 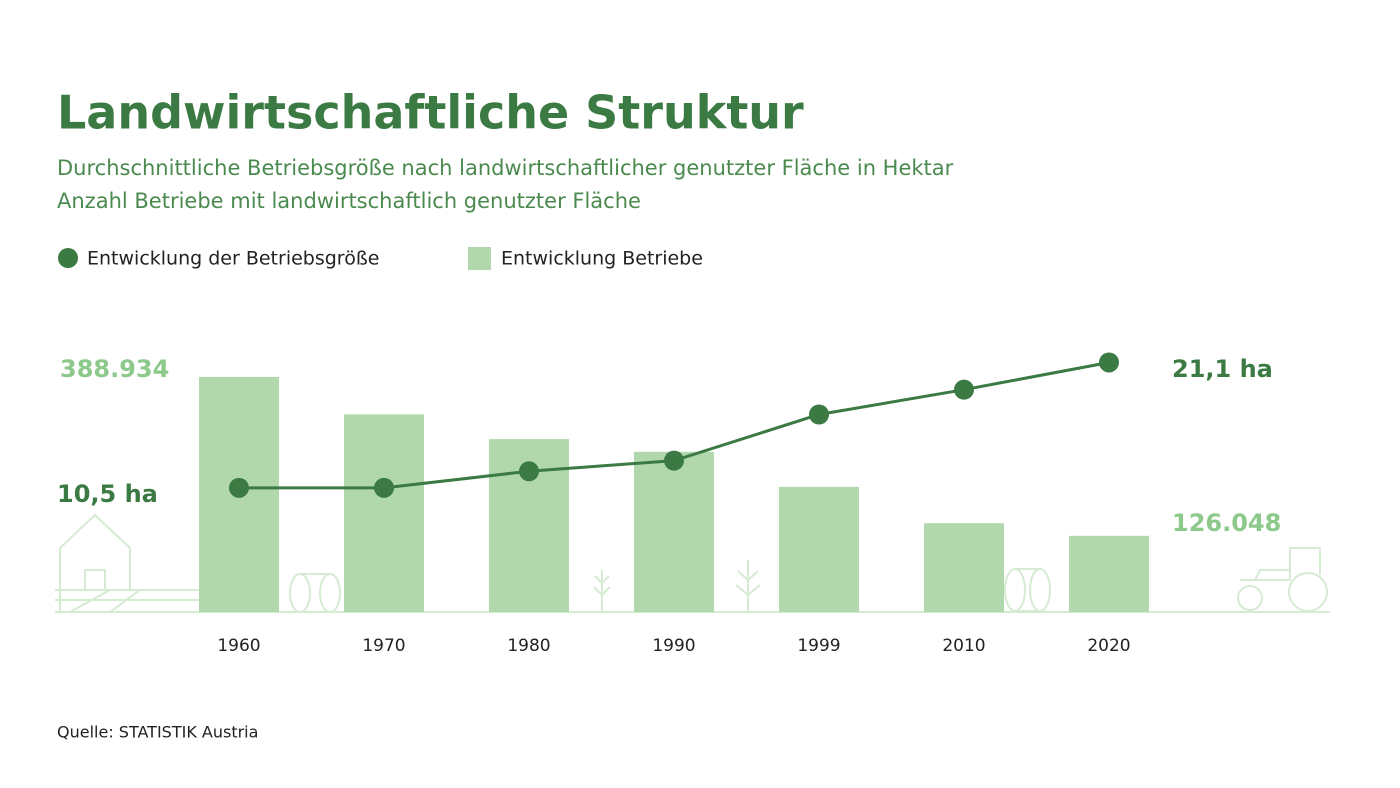 I want to click on legend-label: Entwicklung der Betriebsgröße, so click(x=233, y=259).